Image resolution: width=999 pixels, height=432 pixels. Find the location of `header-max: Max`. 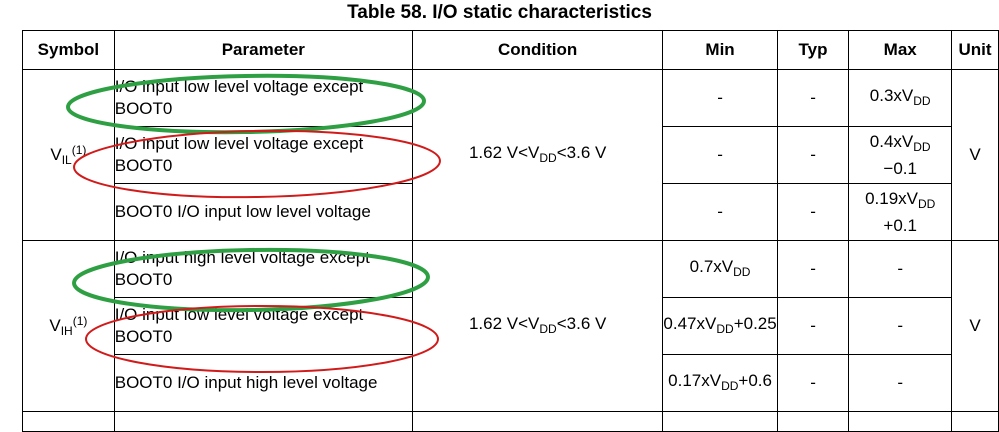

header-max: Max is located at coordinates (900, 50).